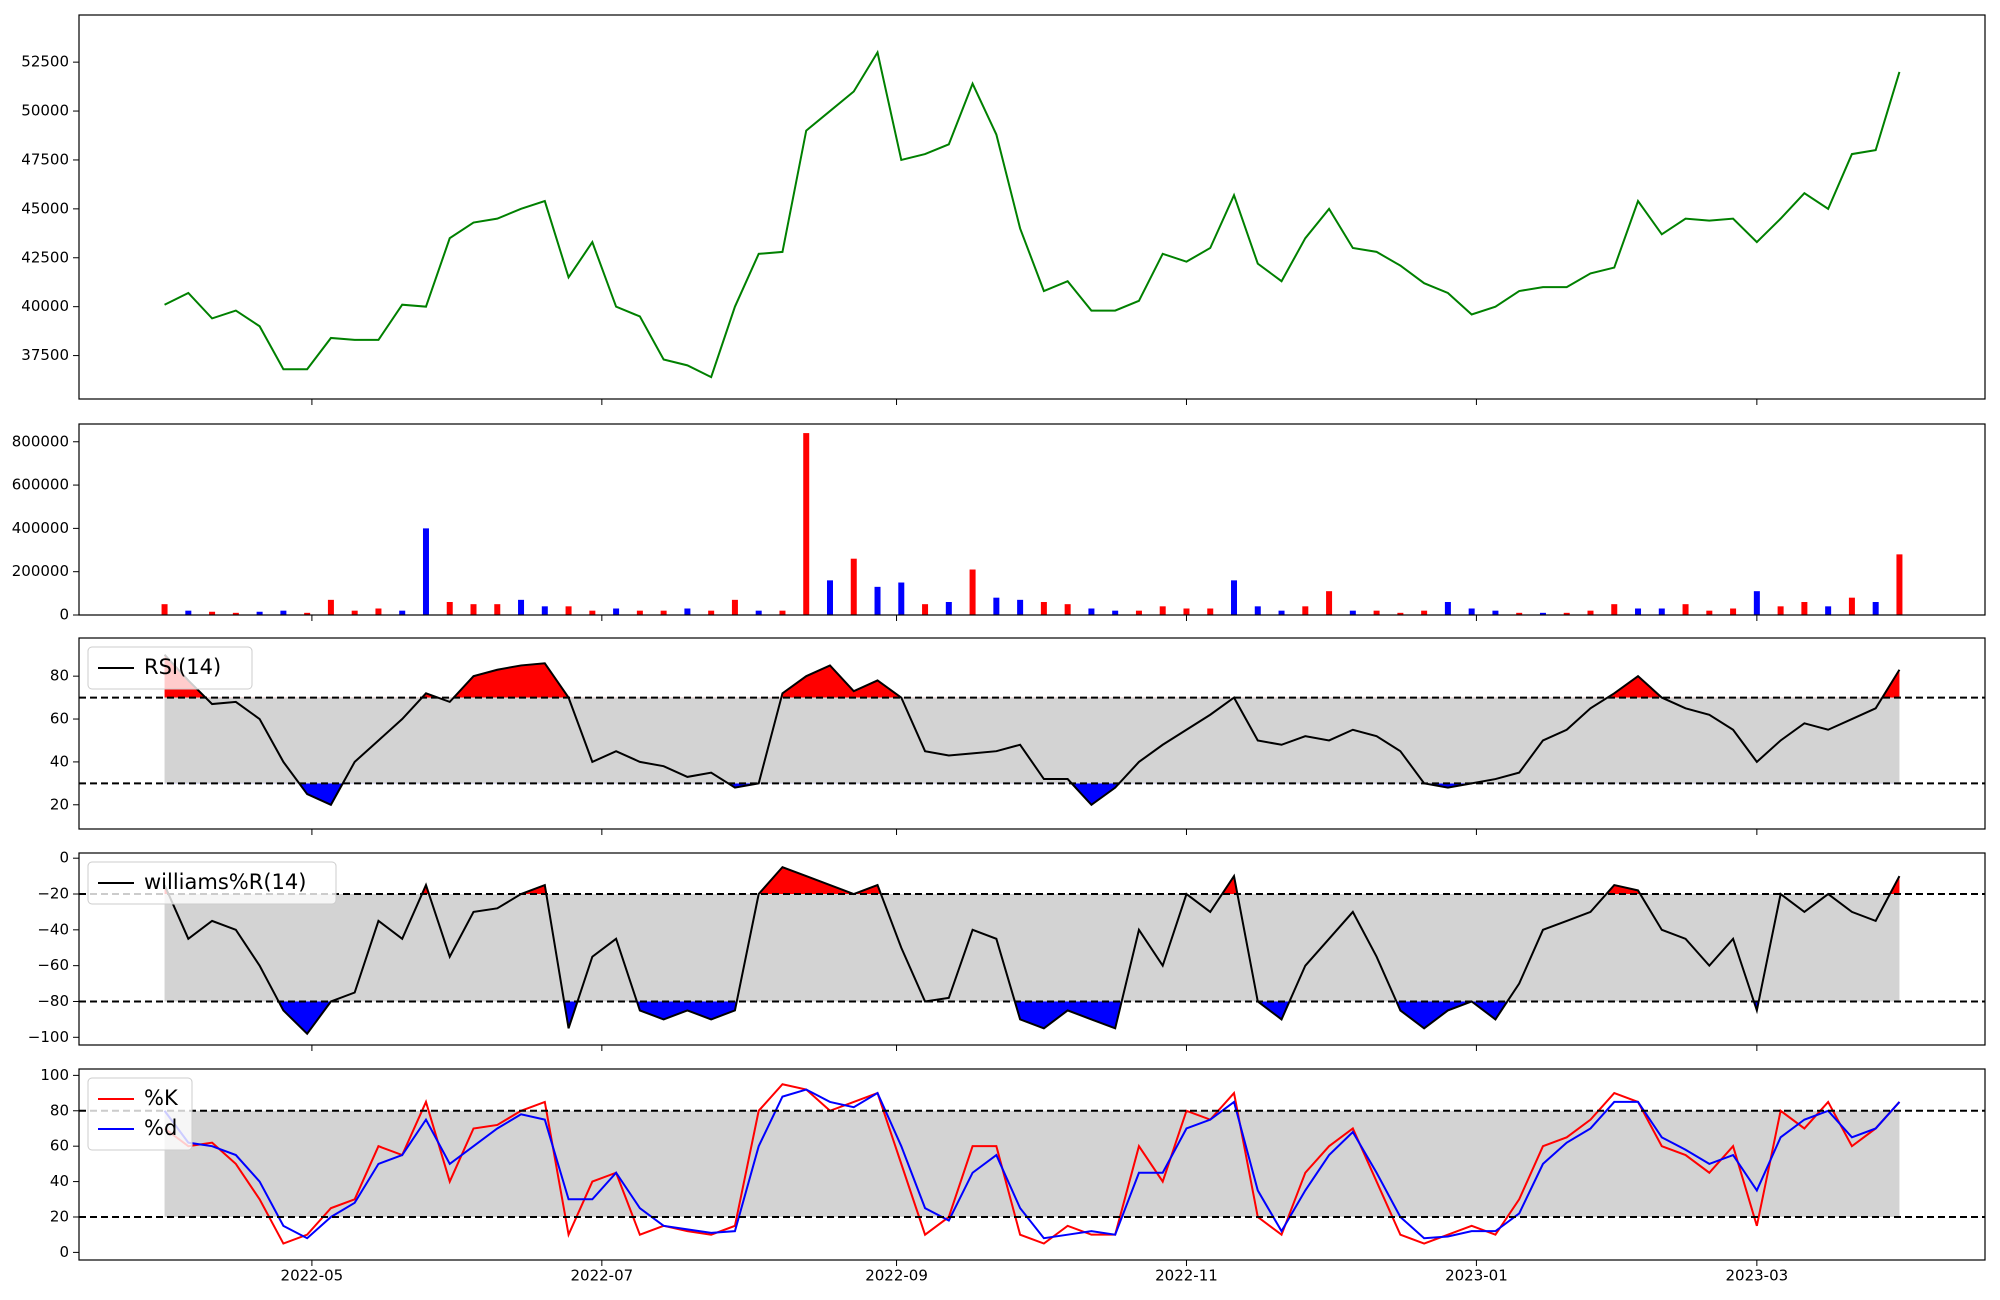  I want to click on y-tick-label: −40, so click(53, 929).